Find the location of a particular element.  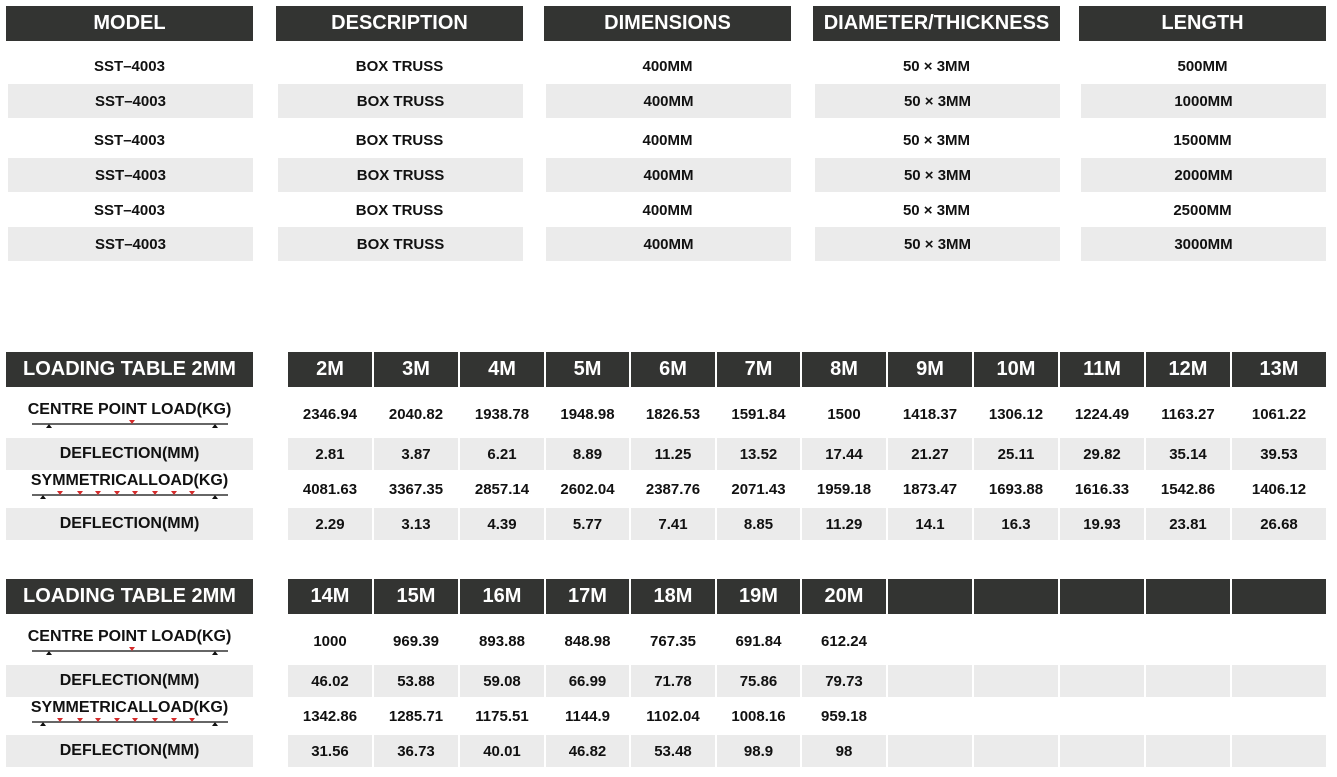

value-cell: 612.24 is located at coordinates (844, 641).